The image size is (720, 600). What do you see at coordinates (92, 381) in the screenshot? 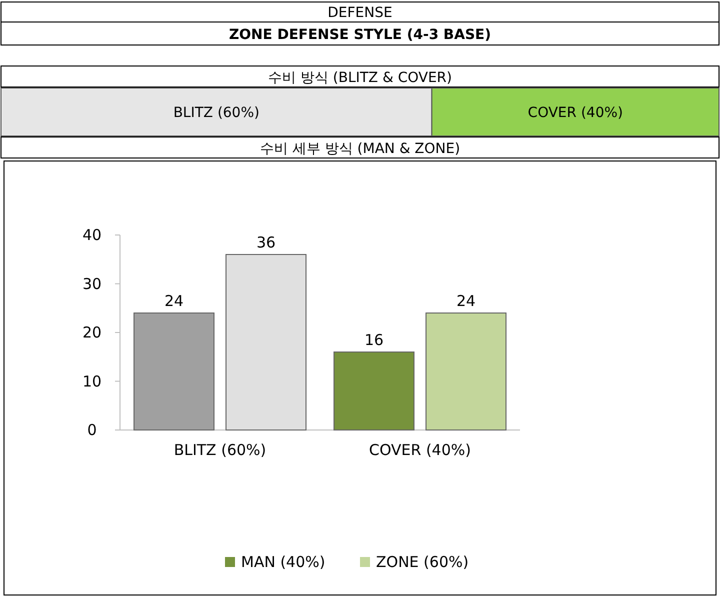
I see `y-tick-label: 10` at bounding box center [92, 381].